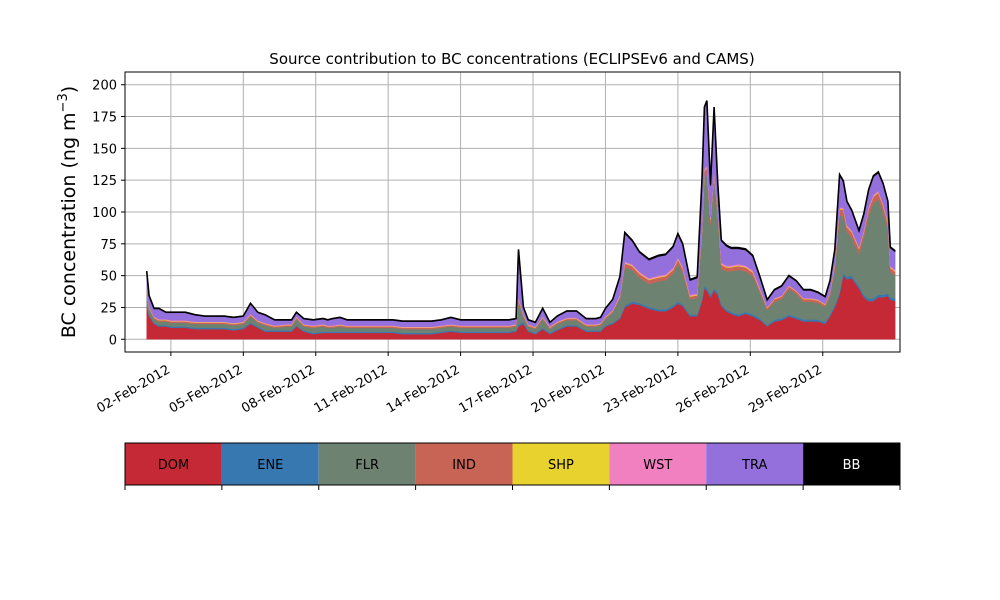 The height and width of the screenshot is (600, 1000). Describe the element at coordinates (133, 389) in the screenshot. I see `x-tick-label: 02-Feb-2012` at that location.